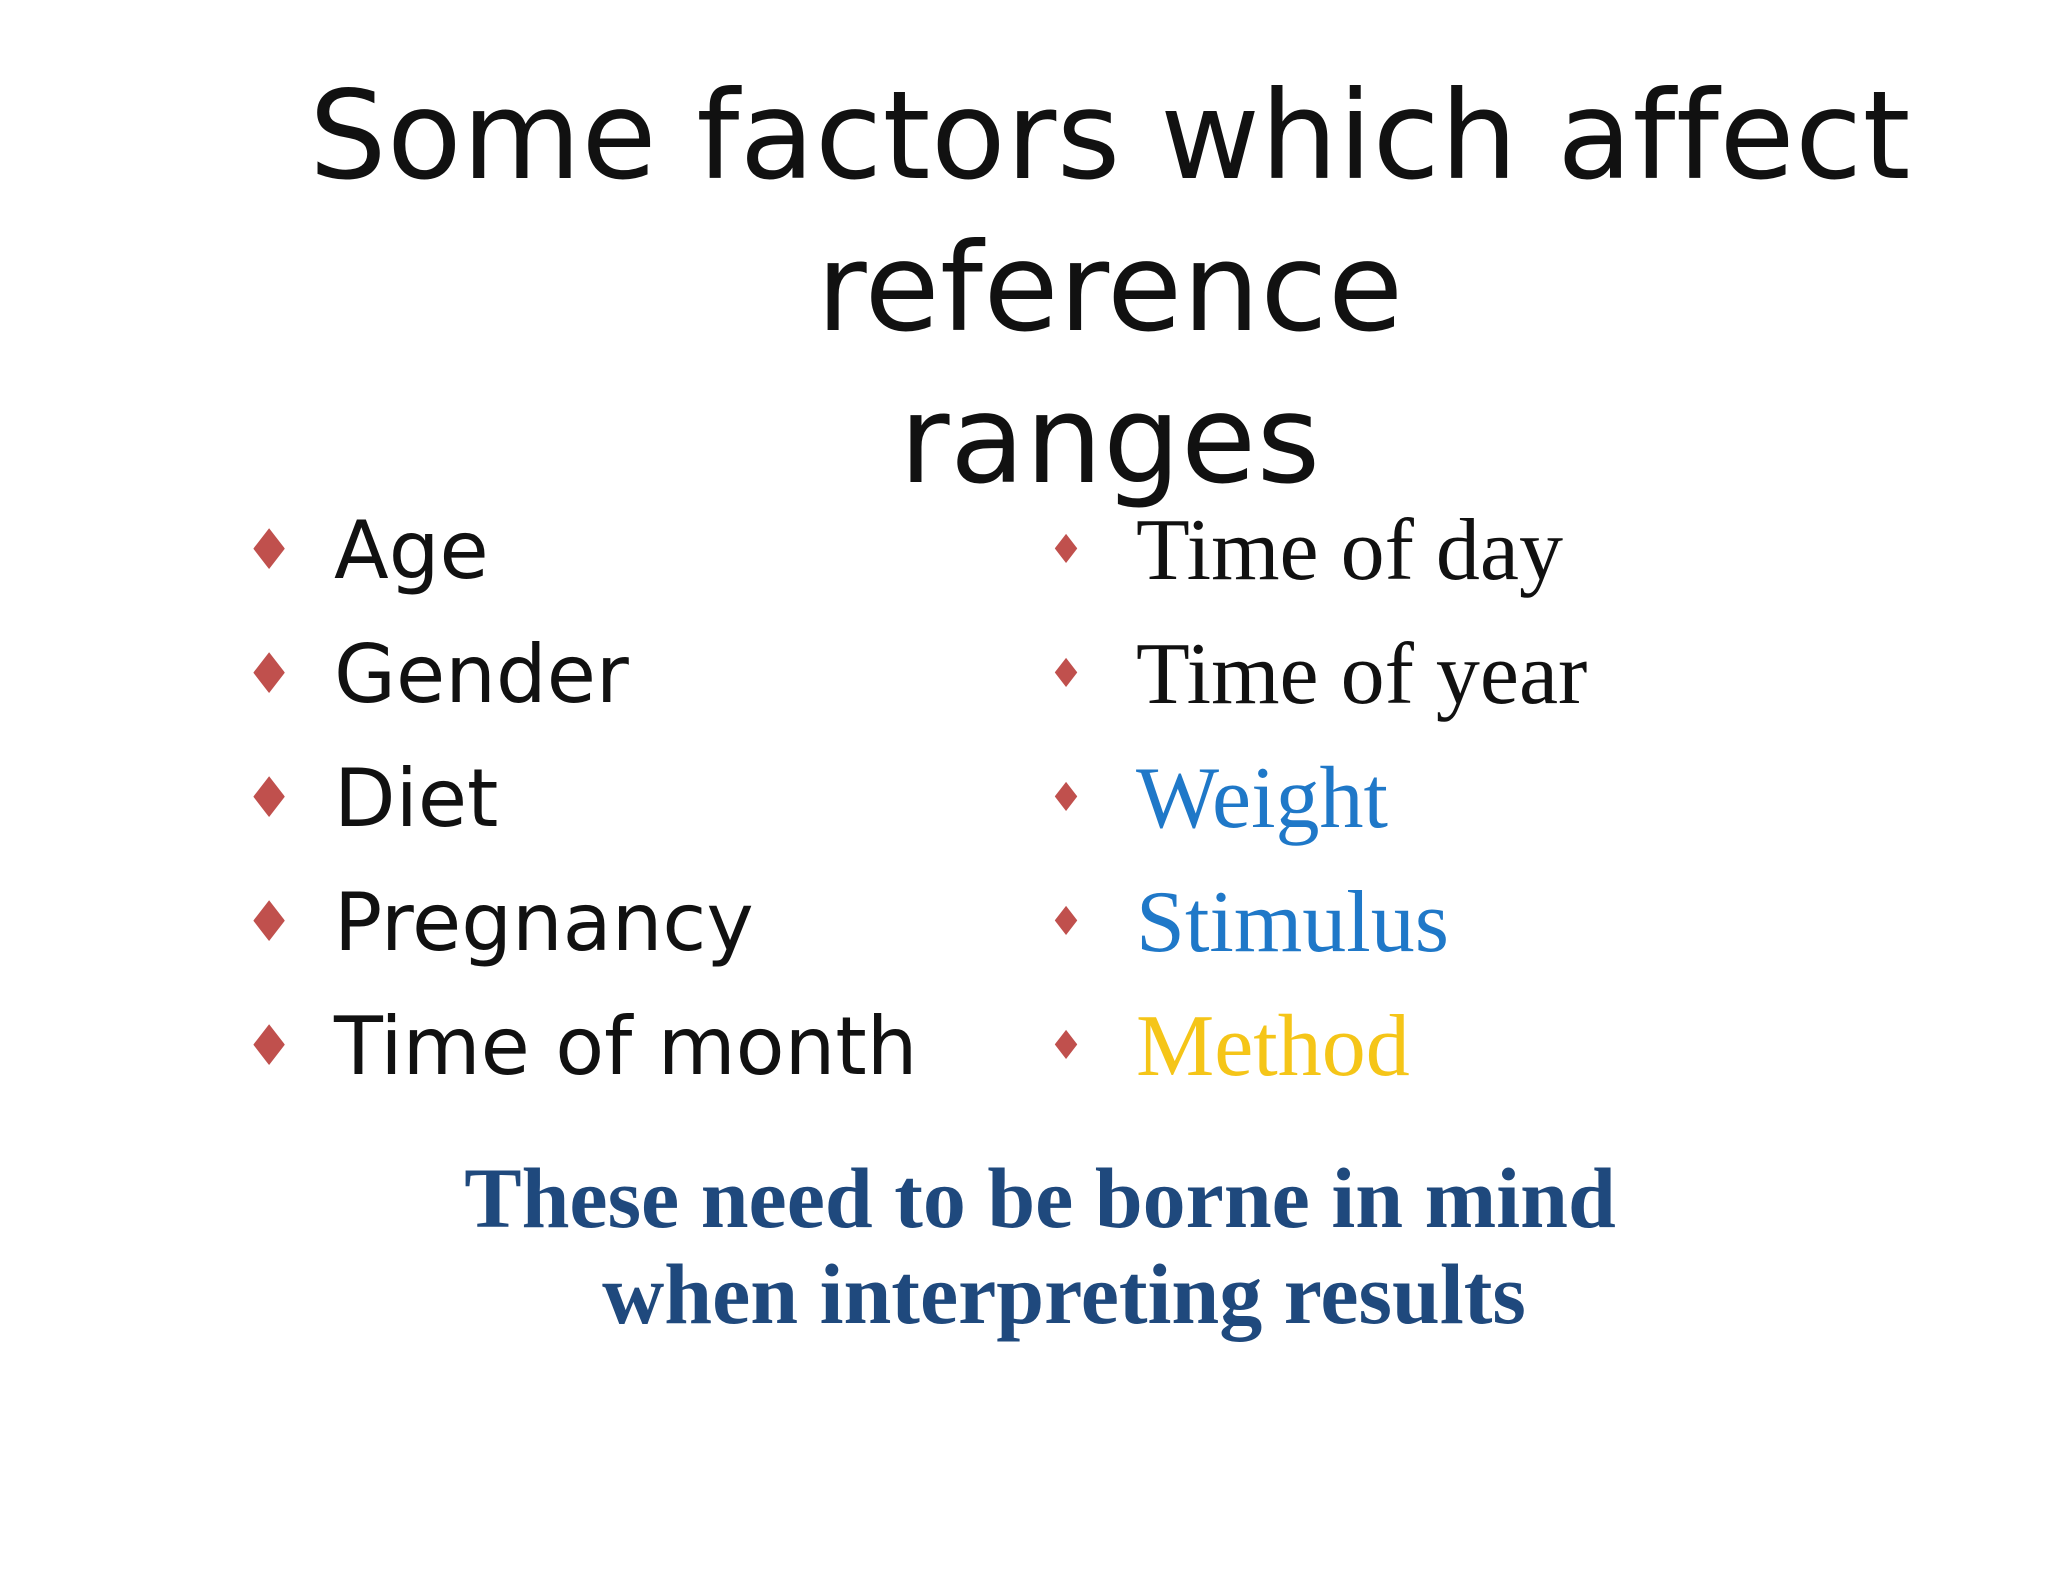 Image resolution: width=2048 pixels, height=1582 pixels. What do you see at coordinates (1110, 212) in the screenshot?
I see `slide-title-line-1: Some factors which affect reference` at bounding box center [1110, 212].